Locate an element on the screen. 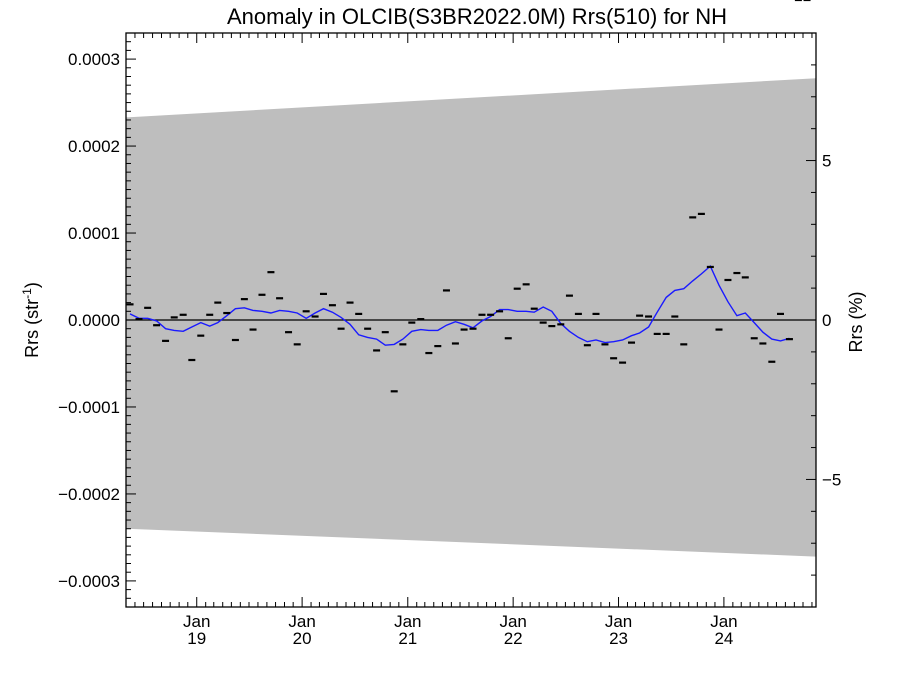  x-tick-label-year: 23 is located at coordinates (618, 638).